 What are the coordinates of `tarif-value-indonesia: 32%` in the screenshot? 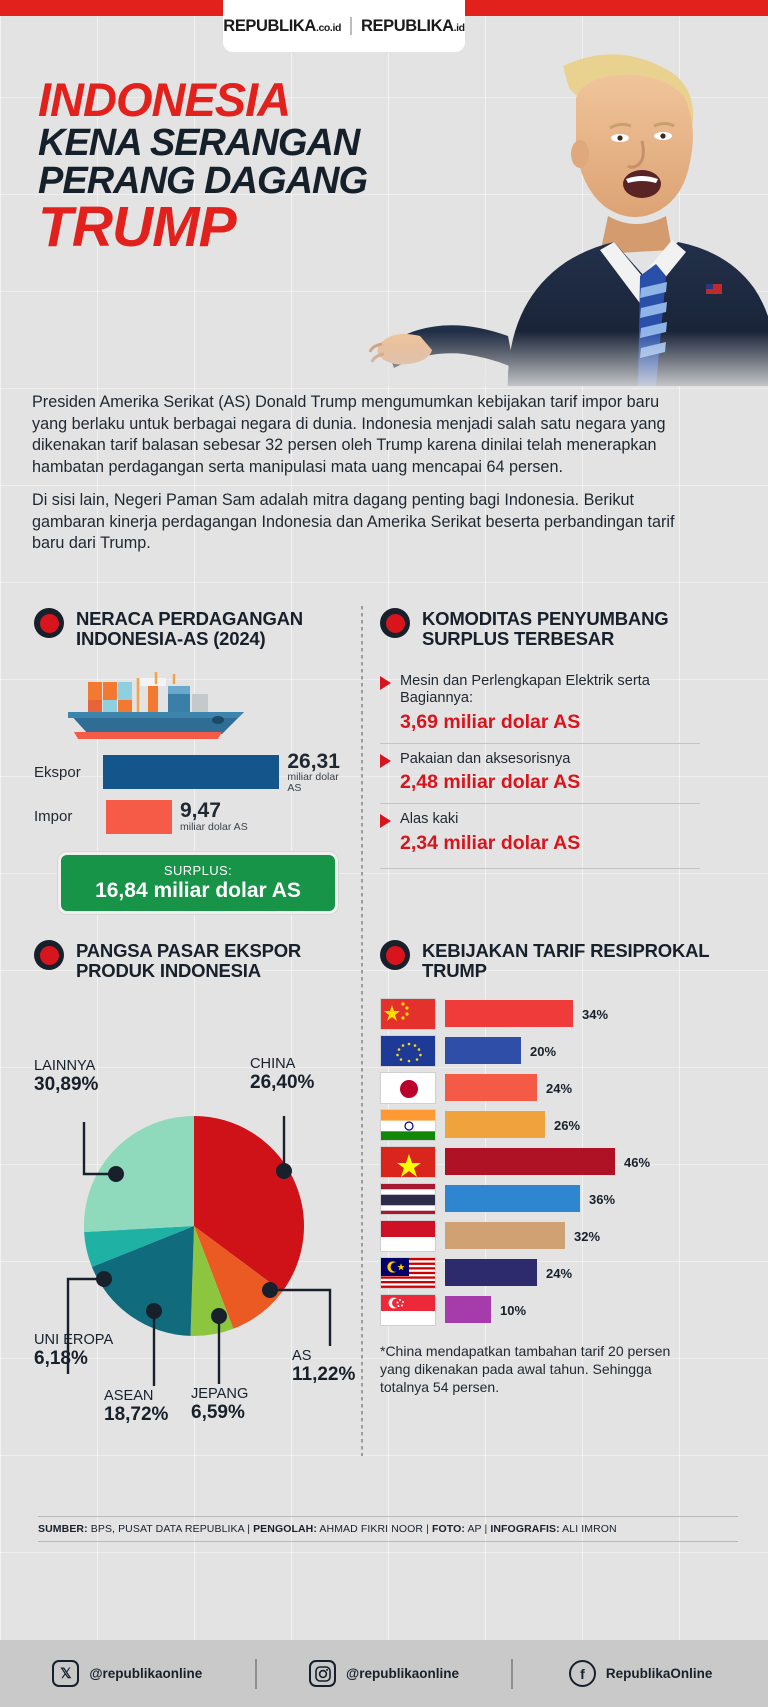 It's located at (587, 1236).